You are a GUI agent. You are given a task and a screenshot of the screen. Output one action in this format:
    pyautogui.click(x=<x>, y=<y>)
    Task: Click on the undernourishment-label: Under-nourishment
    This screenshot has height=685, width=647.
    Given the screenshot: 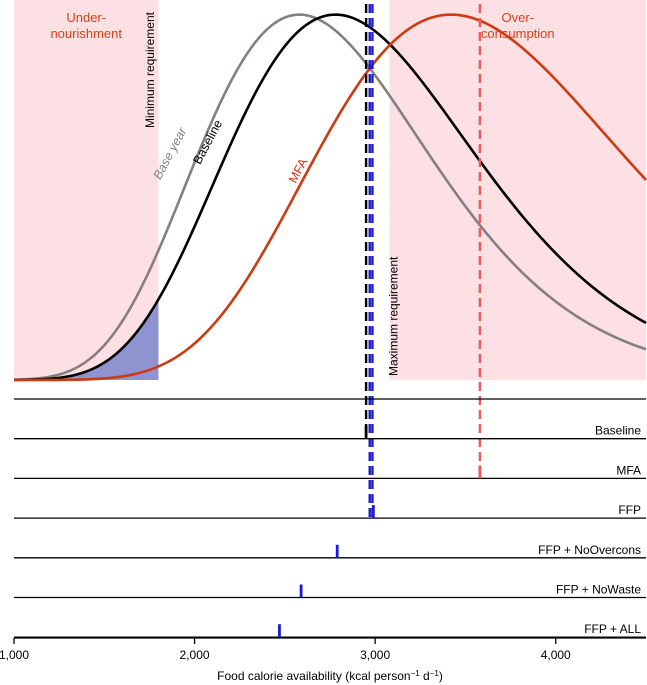 What is the action you would take?
    pyautogui.click(x=86, y=25)
    